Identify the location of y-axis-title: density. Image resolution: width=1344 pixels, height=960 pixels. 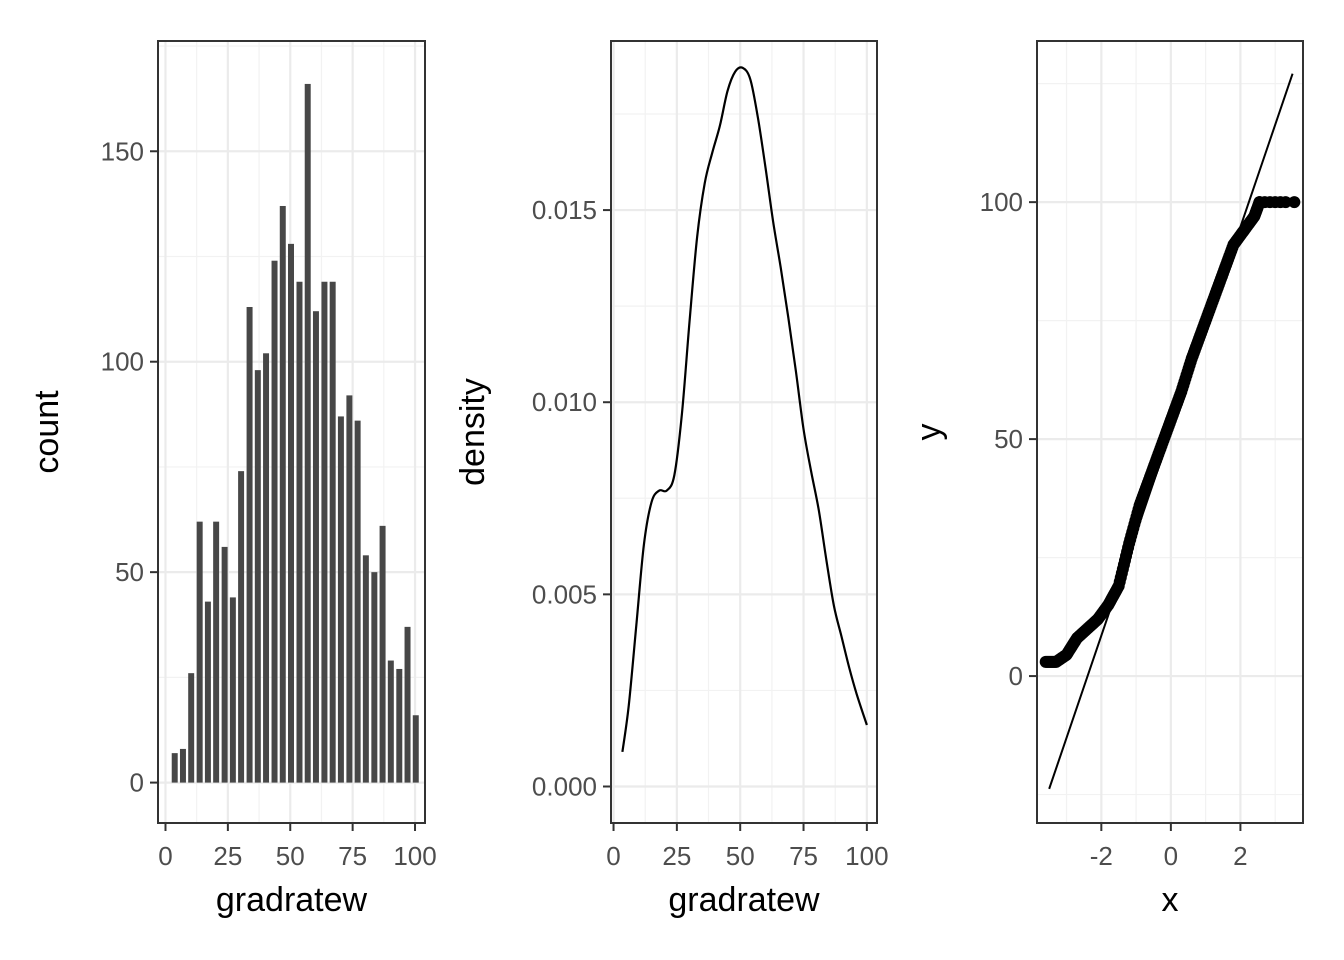
(473, 432).